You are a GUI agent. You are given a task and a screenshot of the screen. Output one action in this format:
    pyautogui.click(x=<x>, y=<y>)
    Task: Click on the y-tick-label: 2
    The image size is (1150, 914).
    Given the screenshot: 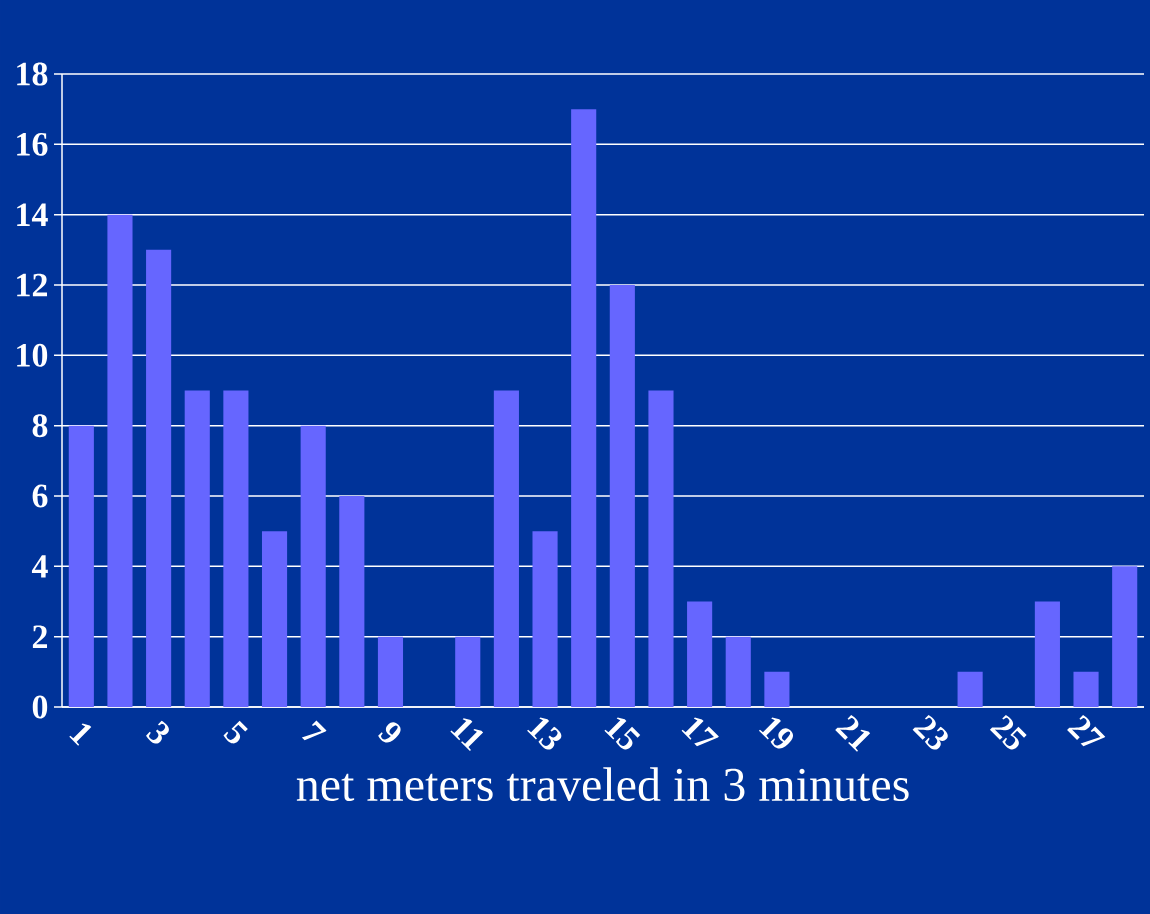 What is the action you would take?
    pyautogui.click(x=40, y=636)
    